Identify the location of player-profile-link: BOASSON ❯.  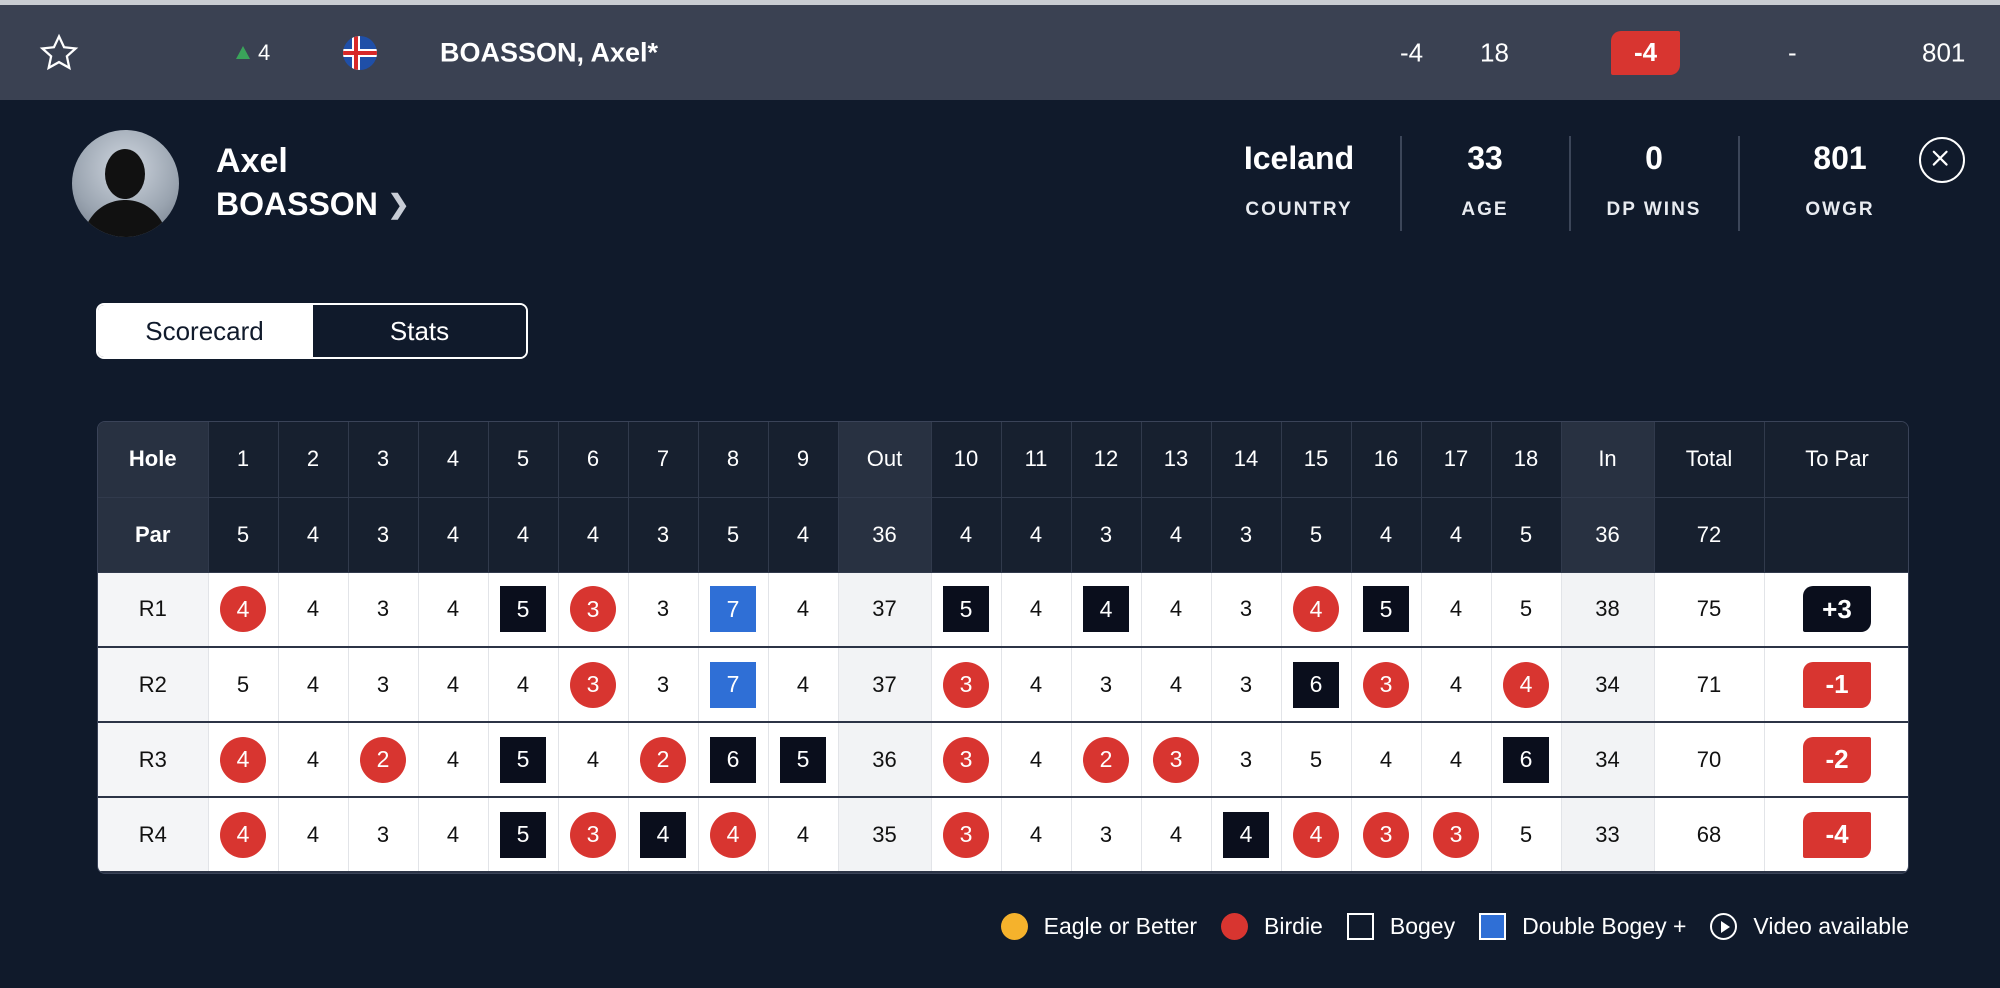
(313, 204).